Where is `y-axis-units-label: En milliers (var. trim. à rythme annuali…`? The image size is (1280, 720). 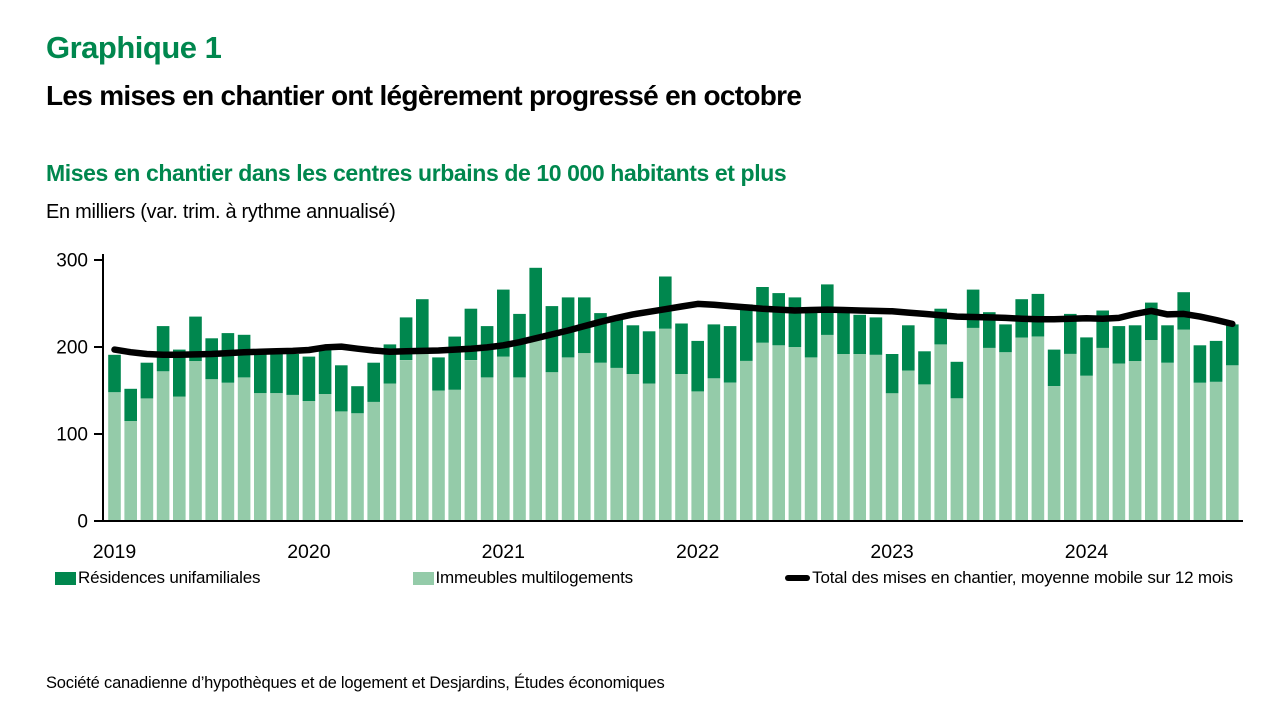
y-axis-units-label: En milliers (var. trim. à rythme annuali… is located at coordinates (221, 212).